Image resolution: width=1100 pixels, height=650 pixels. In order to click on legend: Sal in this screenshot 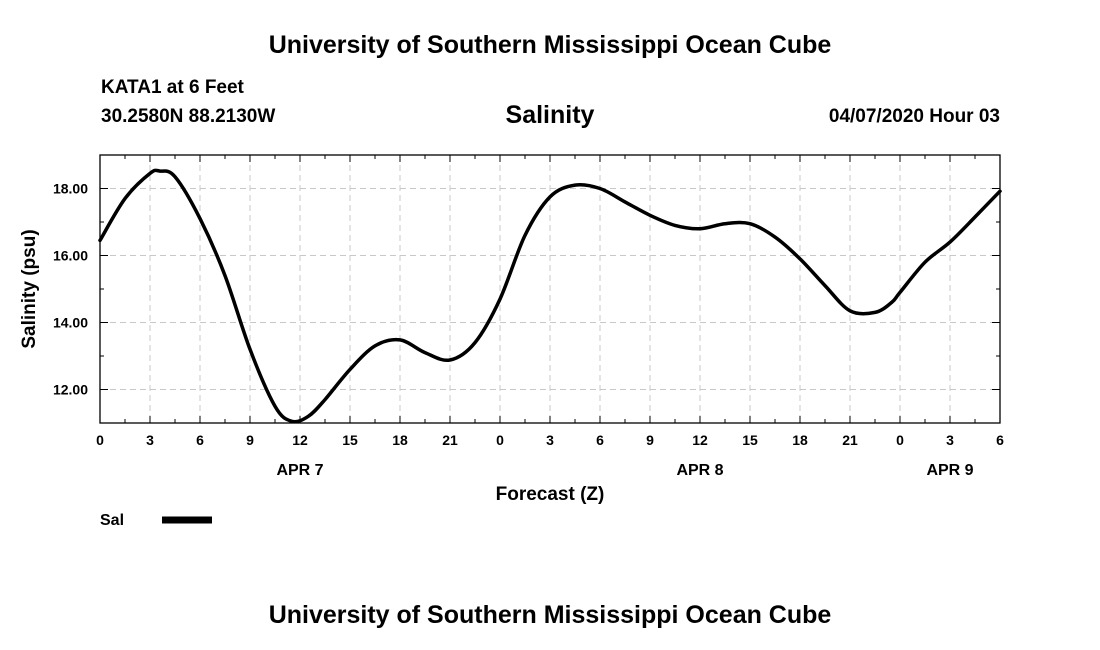, I will do `click(156, 520)`.